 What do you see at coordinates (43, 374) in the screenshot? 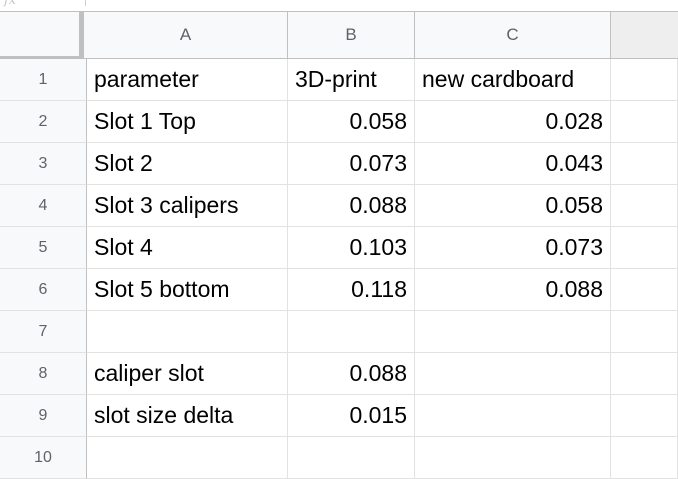
I see `row-header-8: 8` at bounding box center [43, 374].